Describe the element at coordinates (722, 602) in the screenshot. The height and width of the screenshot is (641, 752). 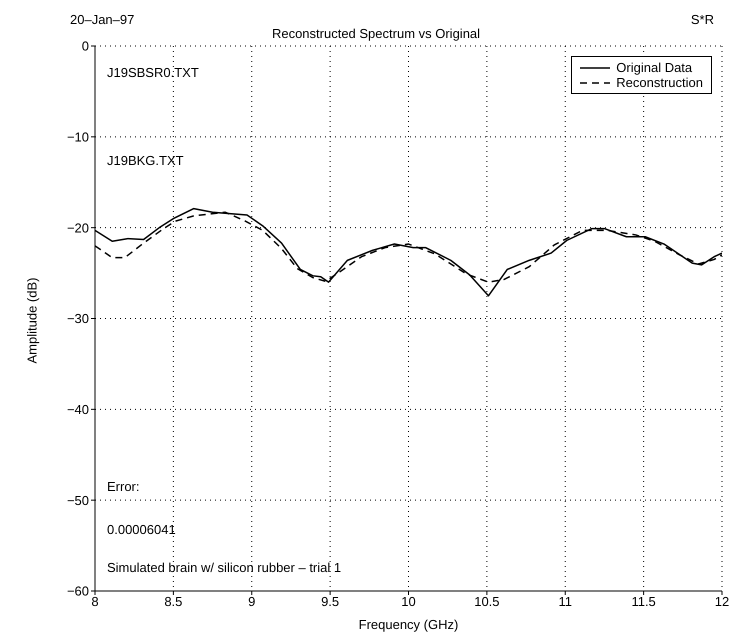
I see `x-tick-label: 12` at that location.